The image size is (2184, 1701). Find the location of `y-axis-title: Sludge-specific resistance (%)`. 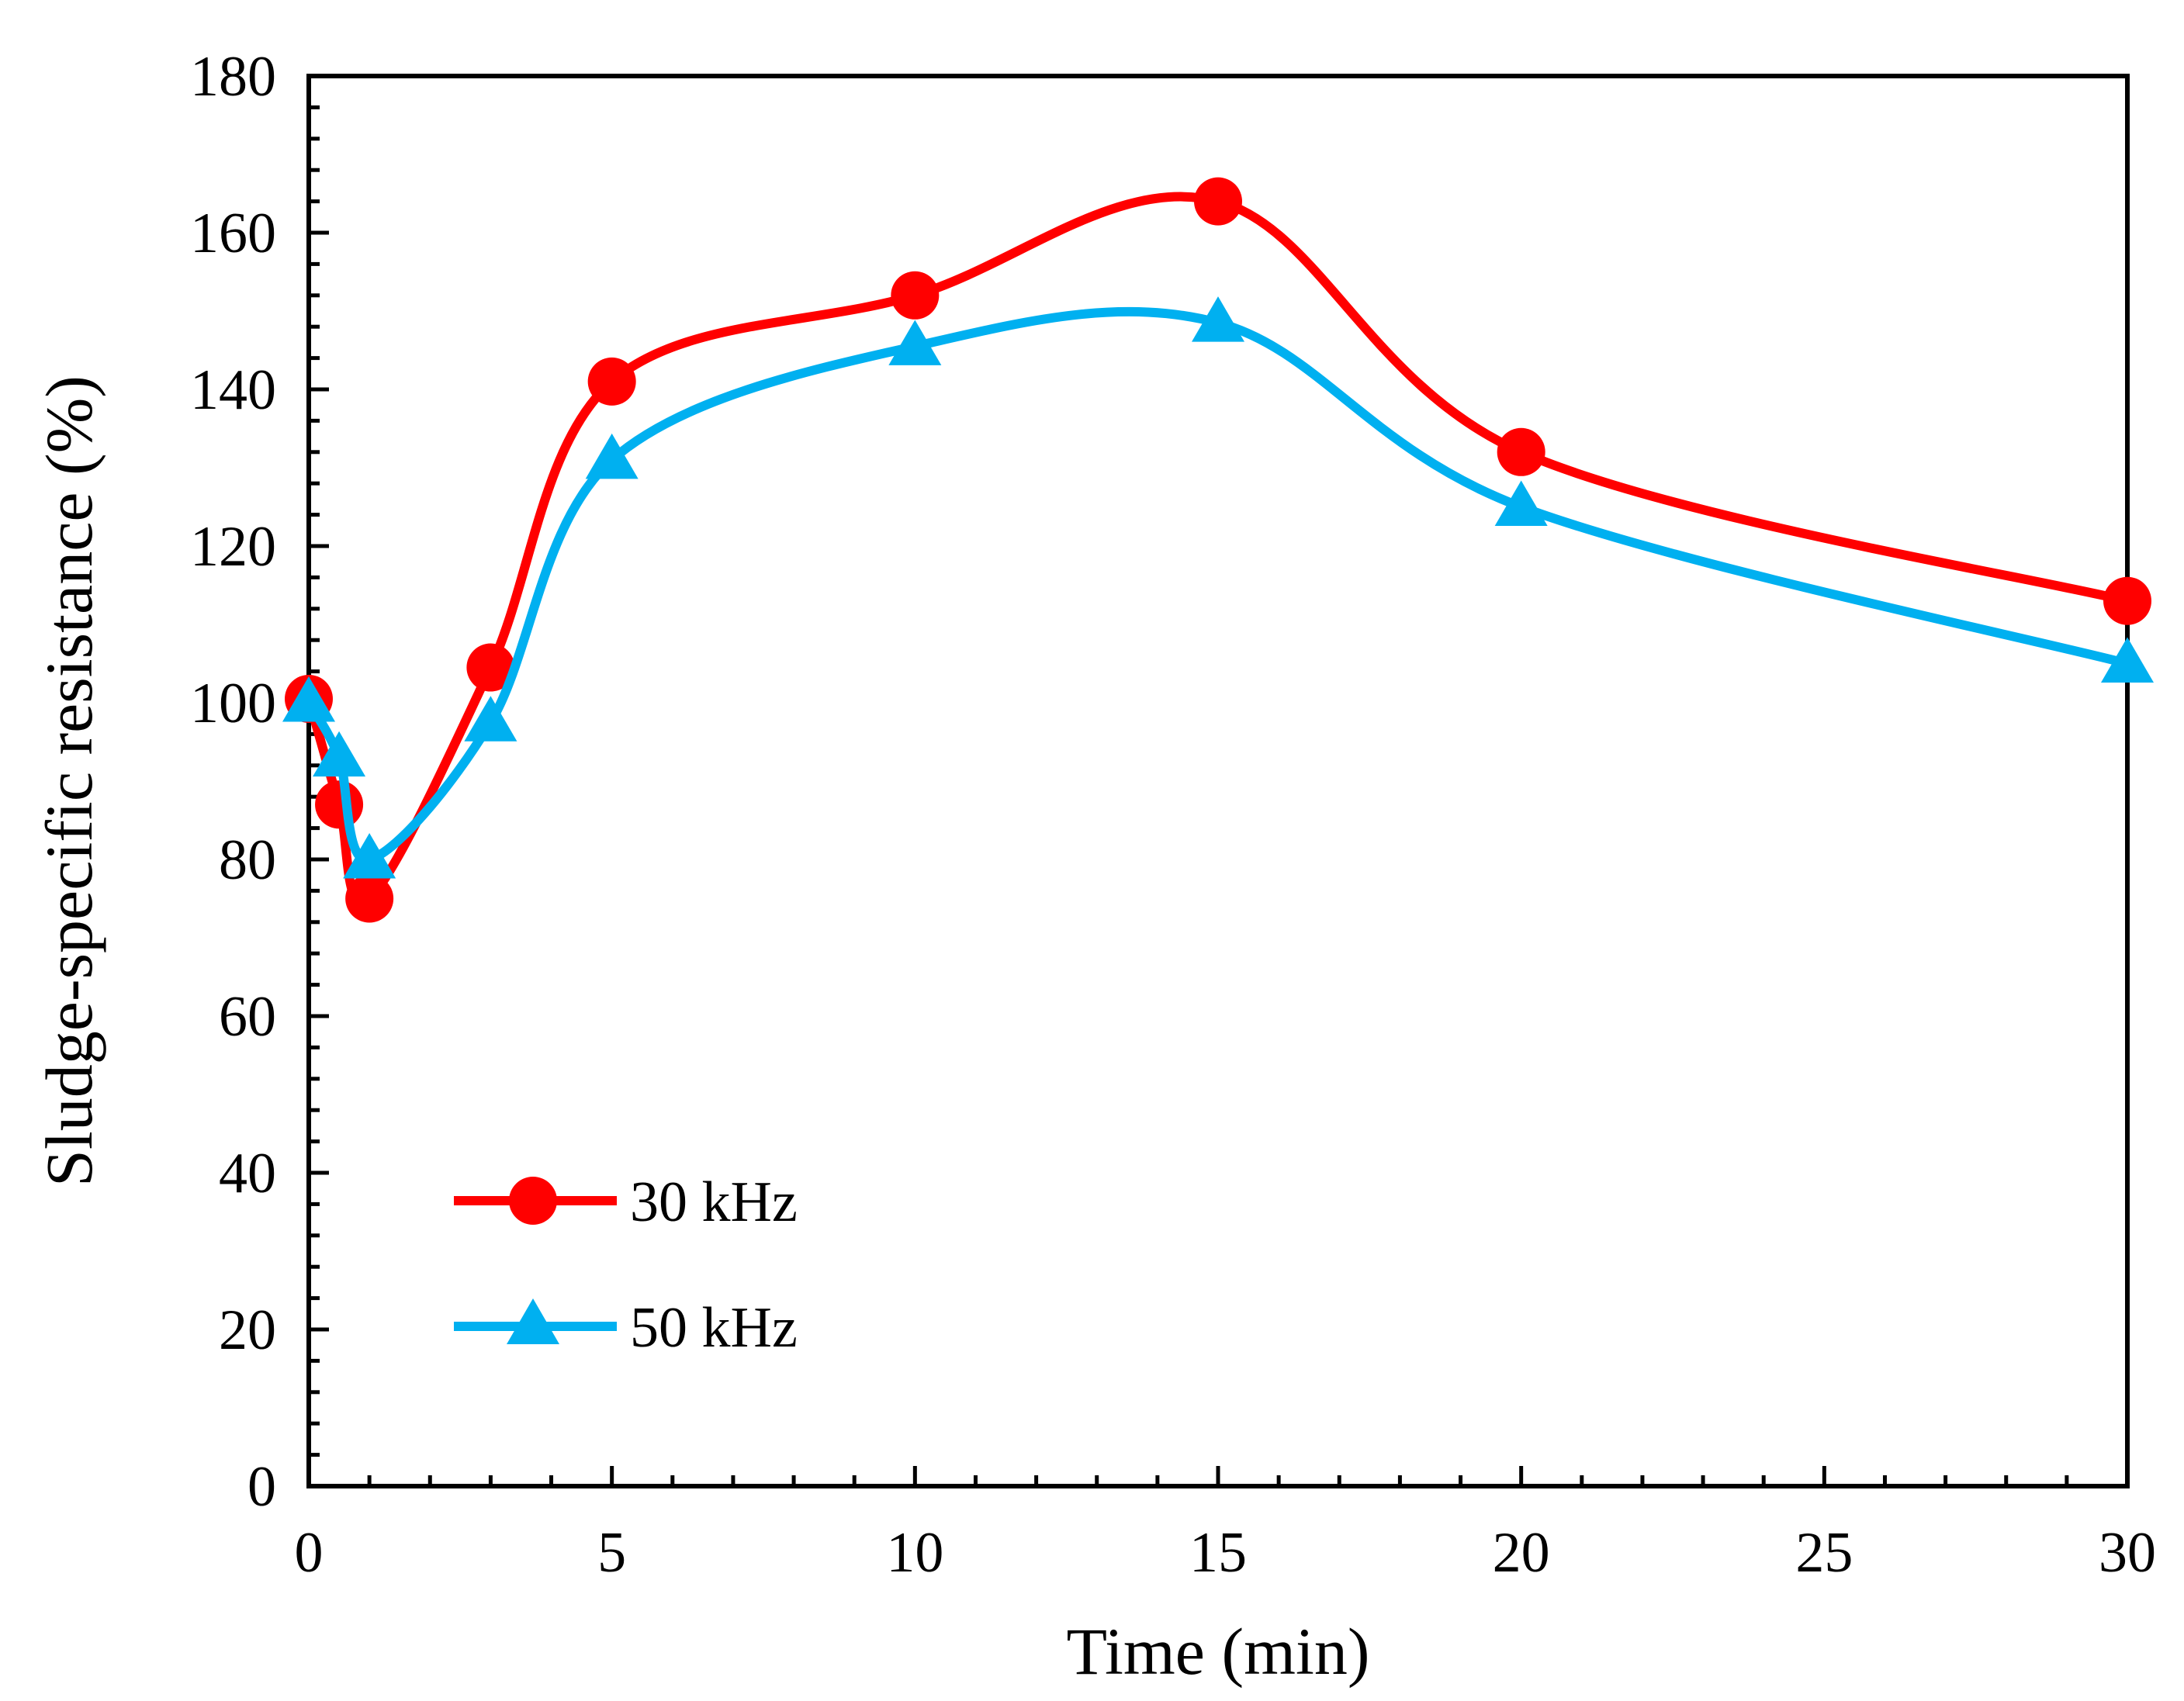

y-axis-title: Sludge-specific resistance (%) is located at coordinates (69, 781).